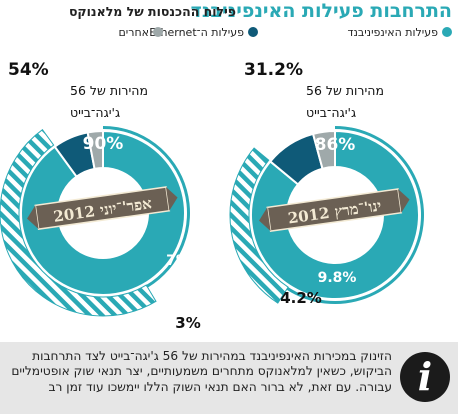  What do you see at coordinates (447, 32) in the screenshot?
I see `legend-swatch-infiniband` at bounding box center [447, 32].